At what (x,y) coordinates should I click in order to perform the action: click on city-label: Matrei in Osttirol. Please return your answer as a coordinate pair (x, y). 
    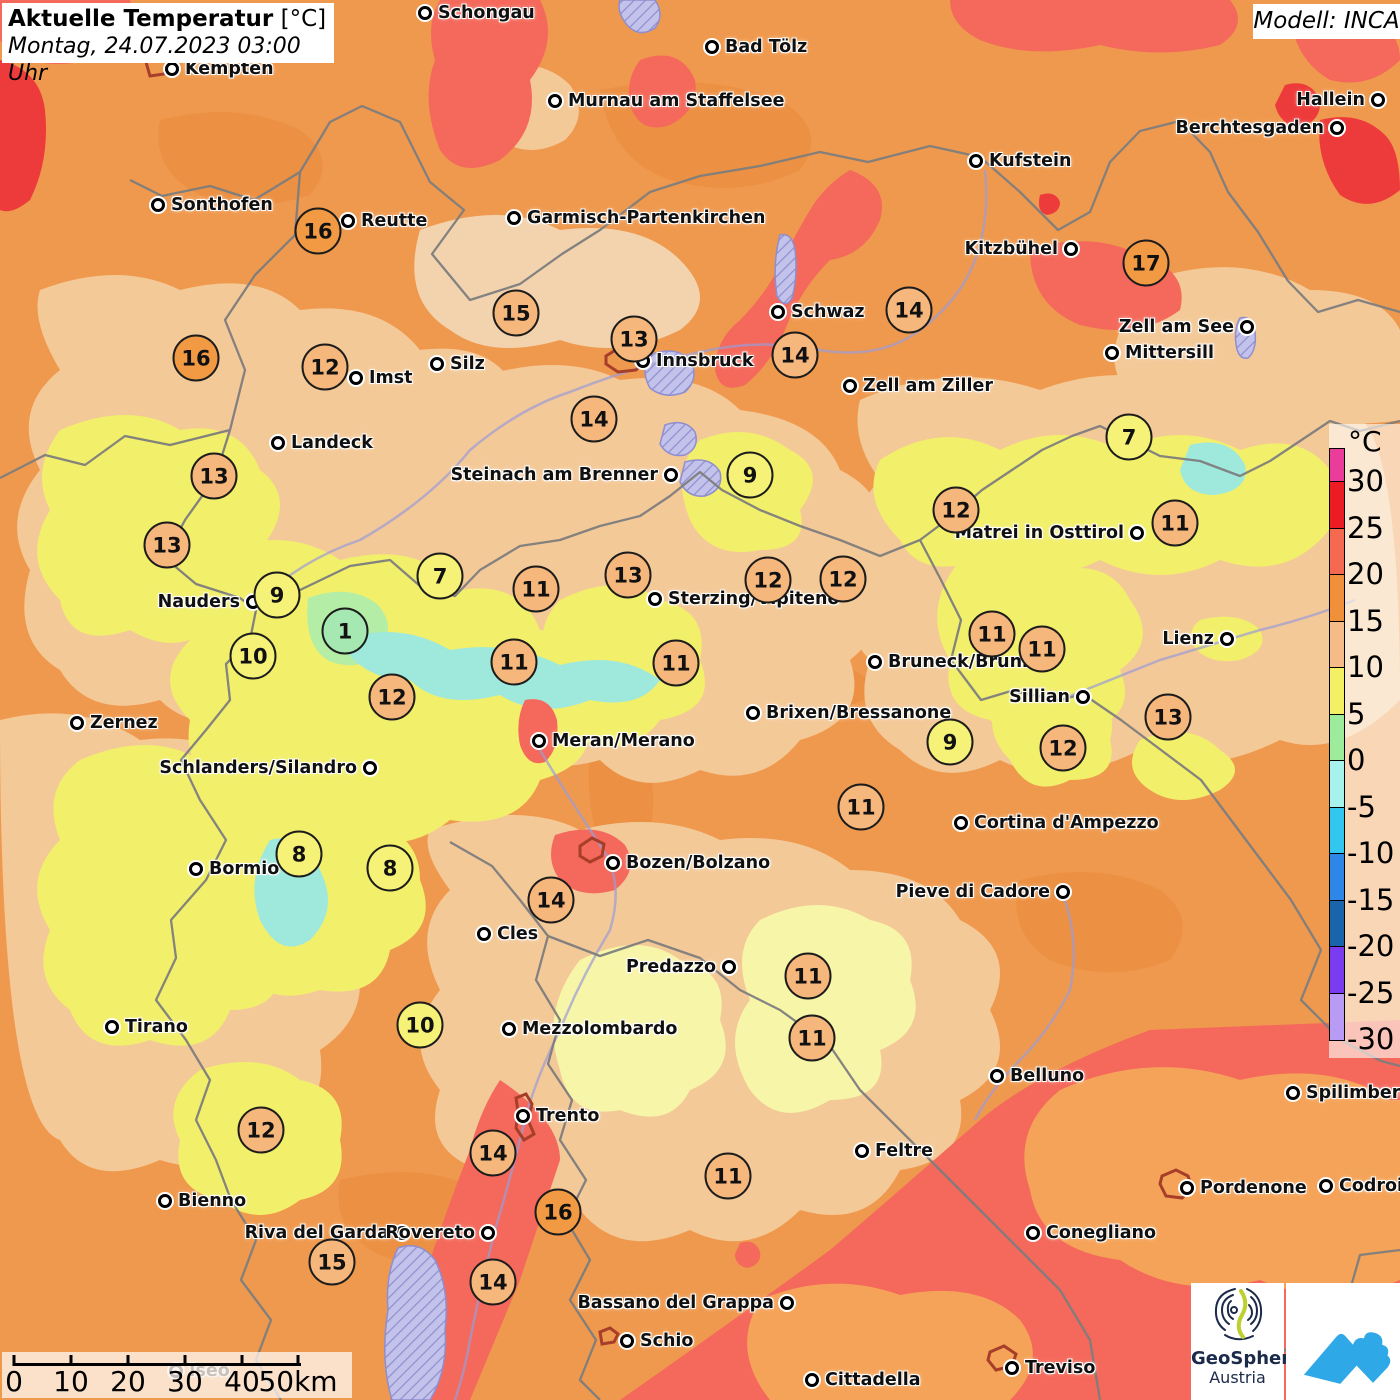
    Looking at the image, I should click on (1039, 533).